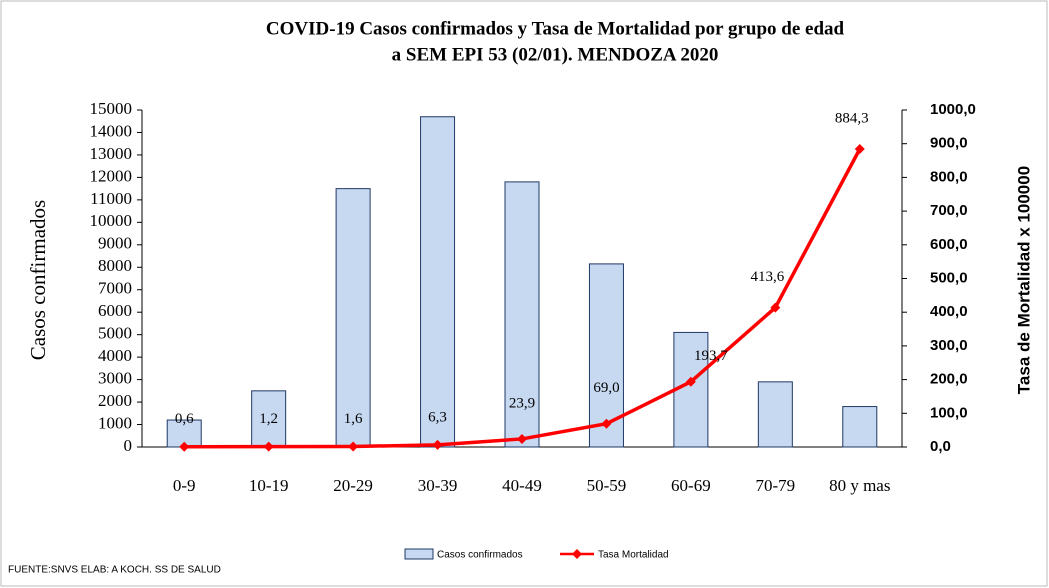  What do you see at coordinates (38, 280) in the screenshot?
I see `y-axis-label: Casos confirmados` at bounding box center [38, 280].